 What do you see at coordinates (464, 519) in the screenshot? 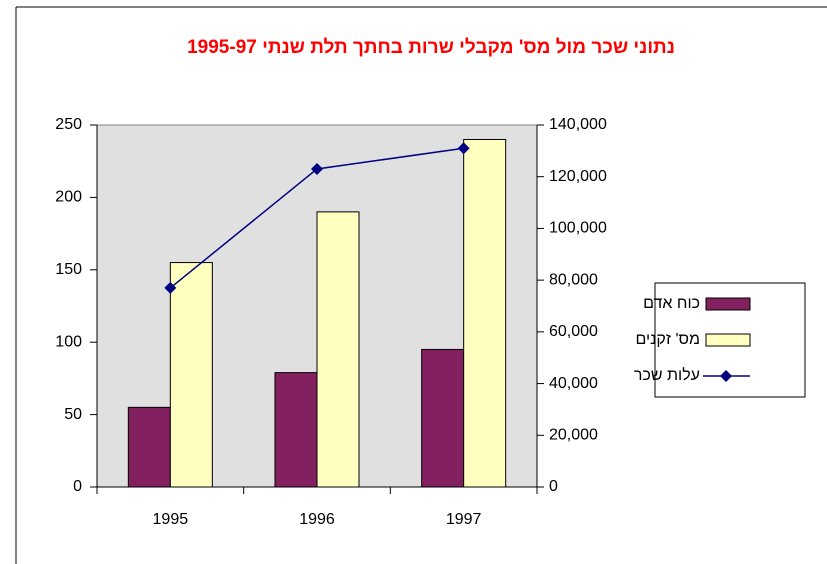
I see `x-tick-label: 1997` at bounding box center [464, 519].